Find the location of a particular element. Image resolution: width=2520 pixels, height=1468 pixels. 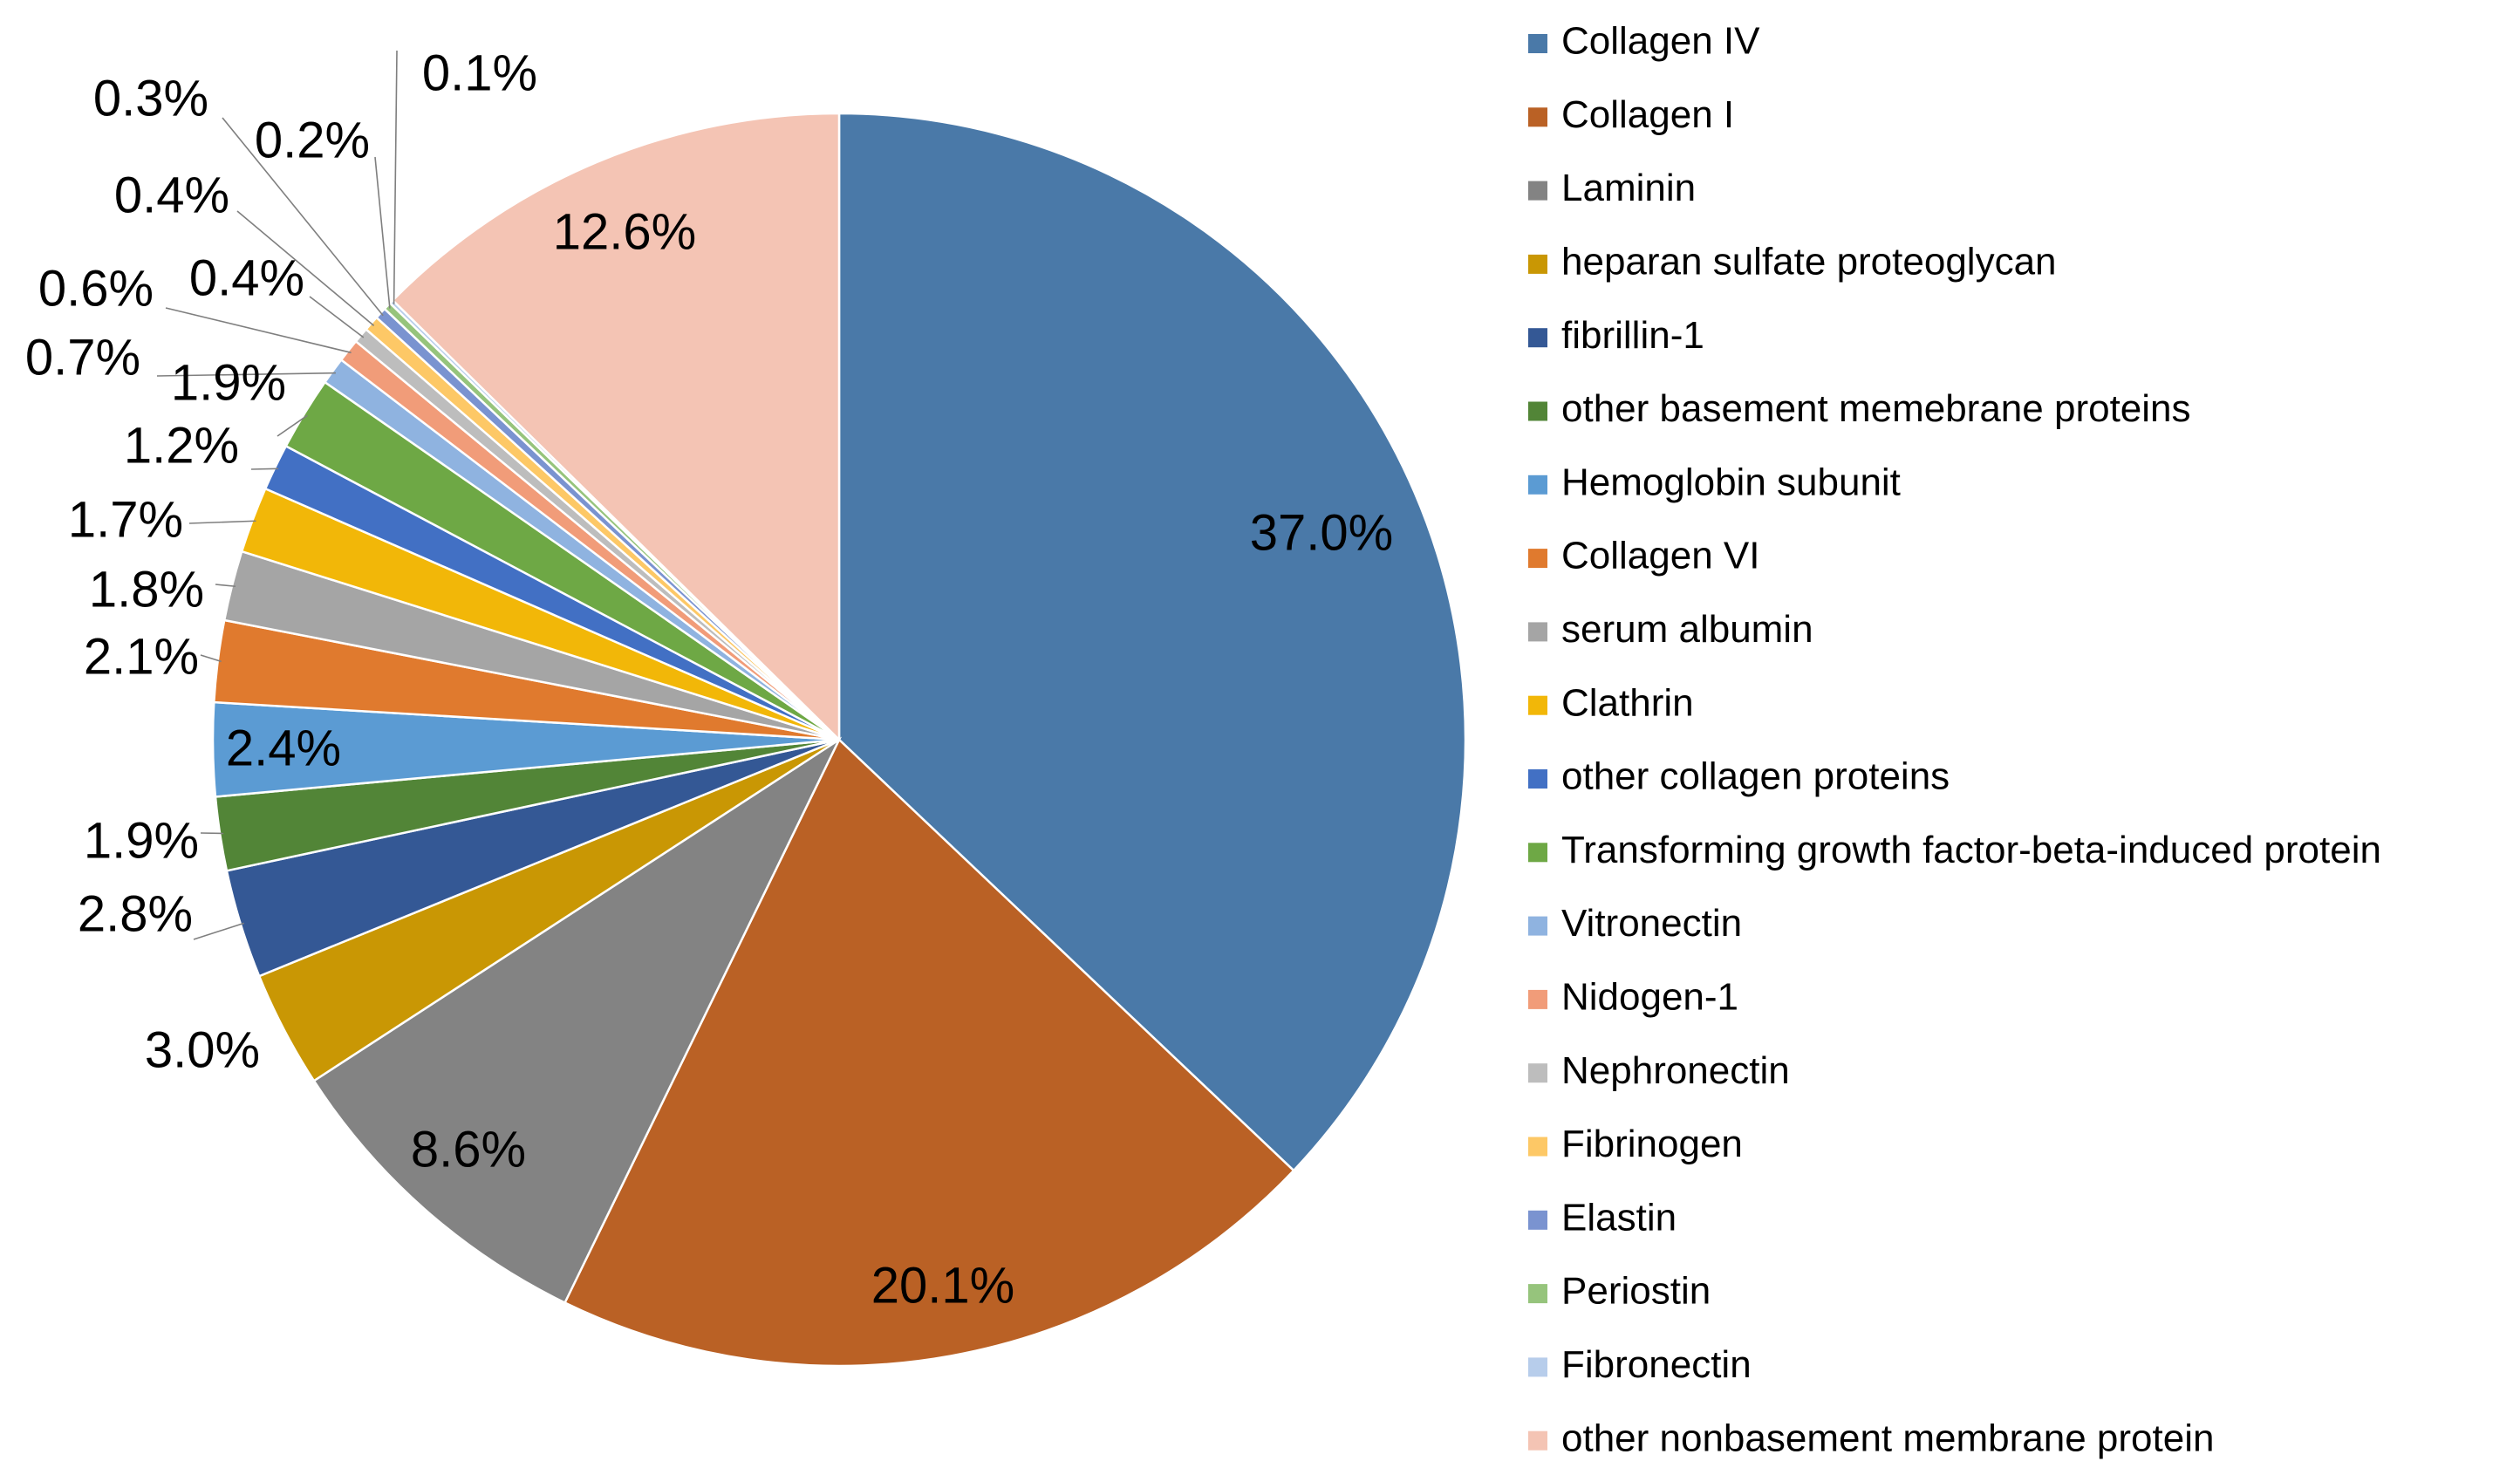

legend-label: Vitronectin is located at coordinates (1651, 923).